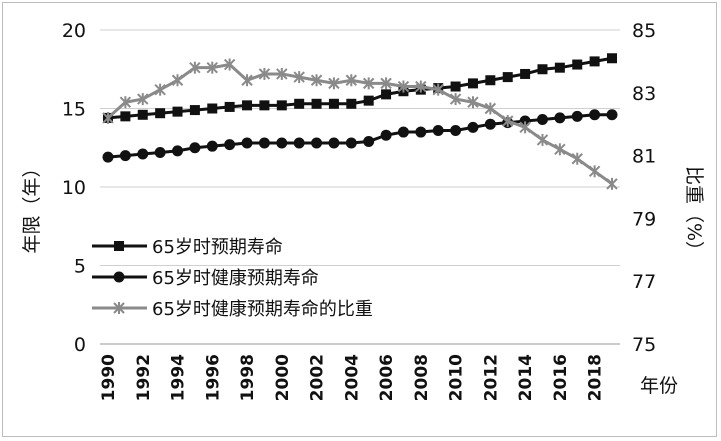 The image size is (721, 441). Describe the element at coordinates (644, 219) in the screenshot. I see `y-right-tick-label: 79` at that location.